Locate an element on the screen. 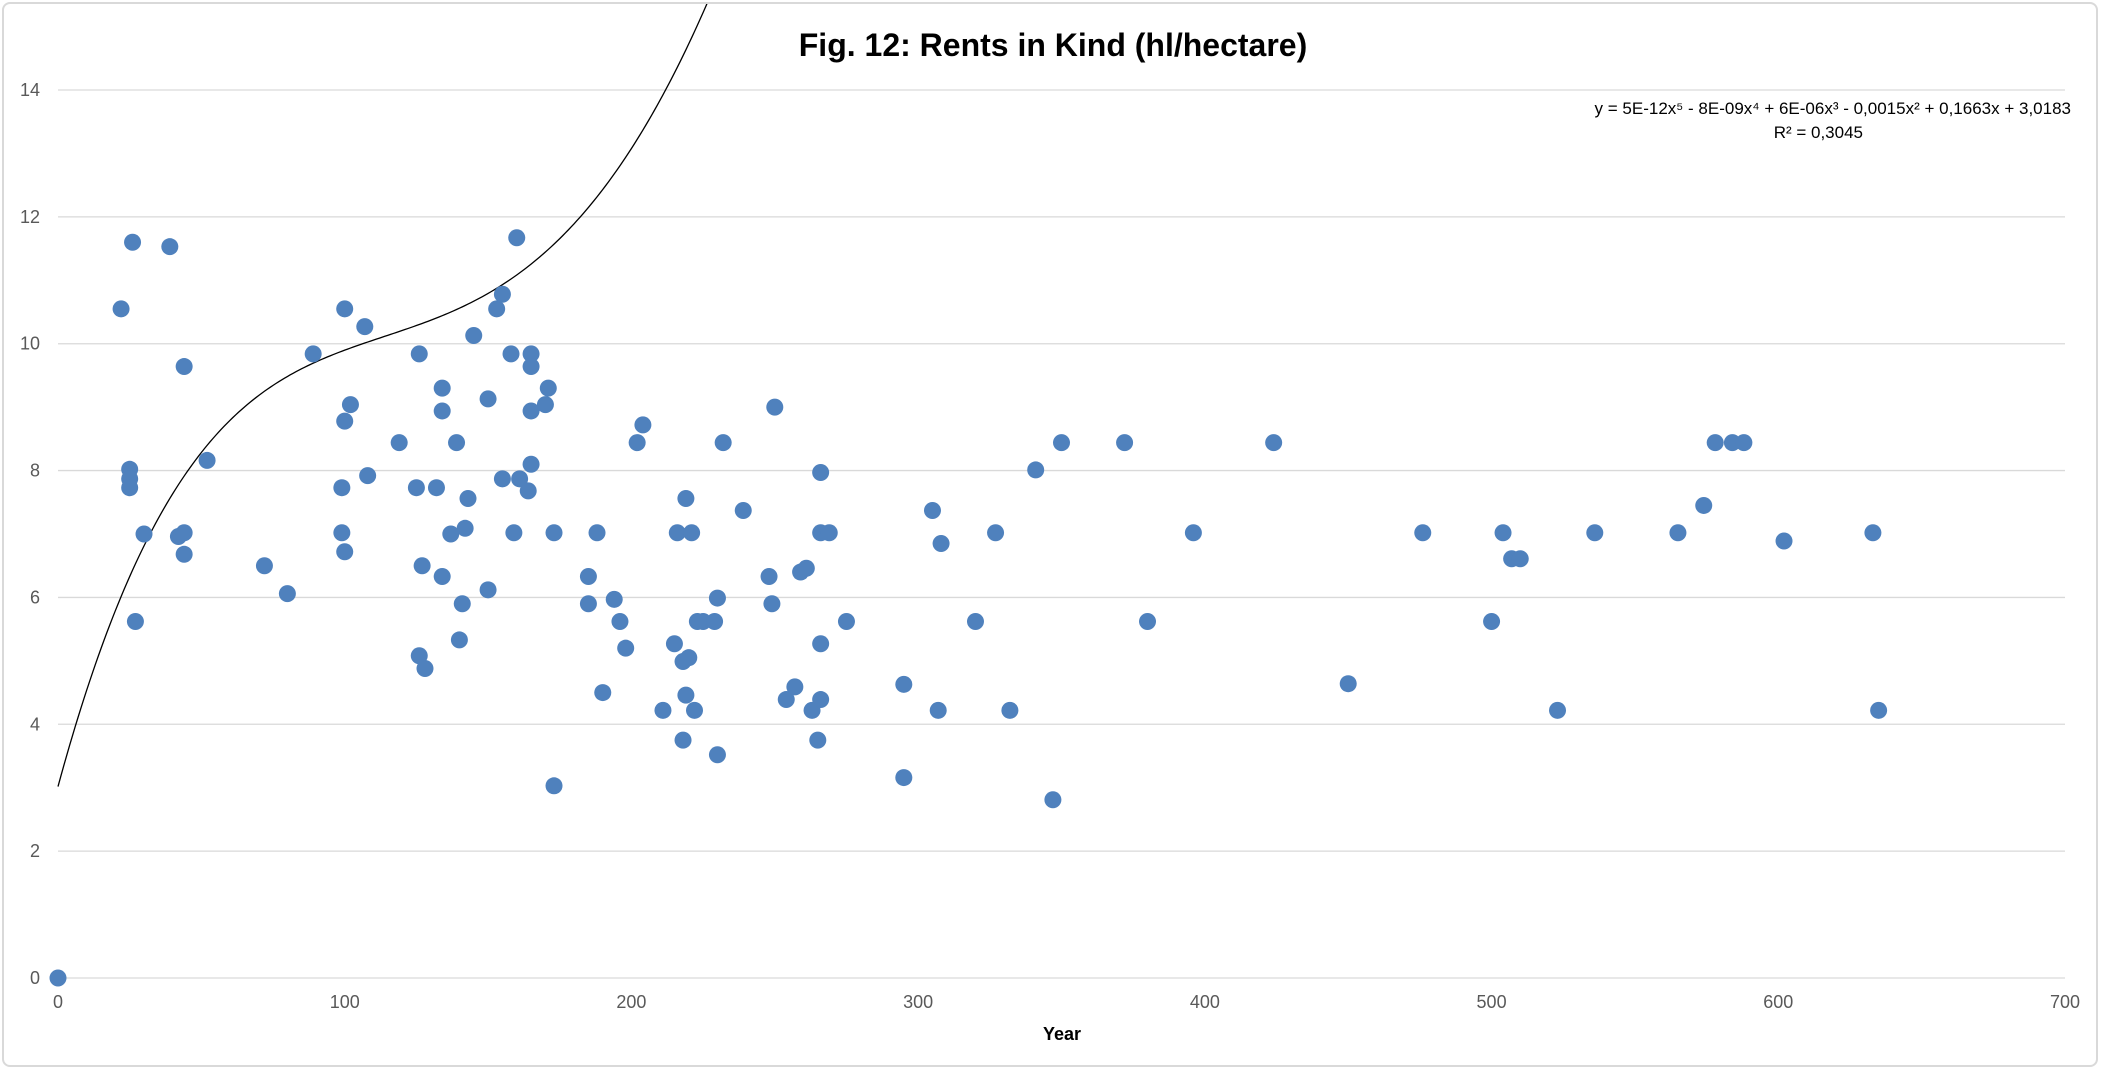 The width and height of the screenshot is (2104, 1073). x-axis-title: Year is located at coordinates (1062, 1034).